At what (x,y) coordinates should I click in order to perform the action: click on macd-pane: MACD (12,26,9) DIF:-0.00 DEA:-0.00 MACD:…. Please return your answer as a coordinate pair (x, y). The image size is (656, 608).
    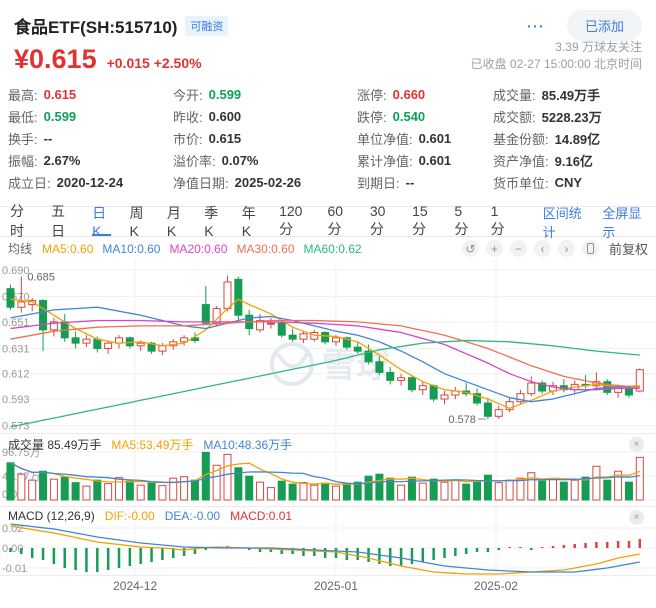
    Looking at the image, I should click on (328, 540).